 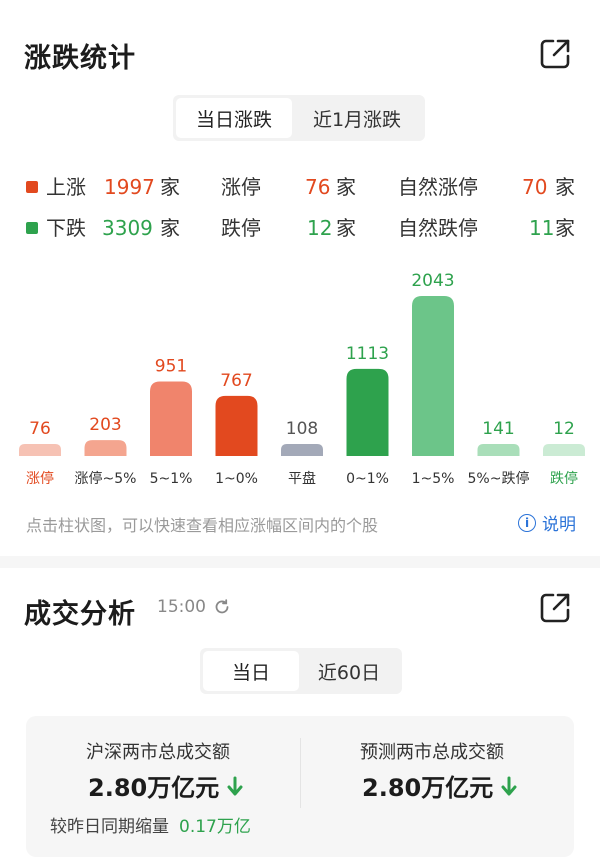 I want to click on bar-value-1: 203, so click(x=105, y=425).